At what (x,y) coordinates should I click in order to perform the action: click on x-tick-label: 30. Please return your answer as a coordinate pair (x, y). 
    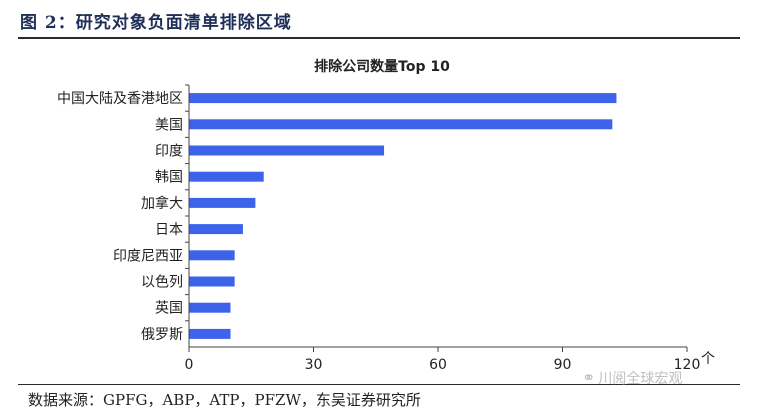
    Looking at the image, I should click on (314, 365).